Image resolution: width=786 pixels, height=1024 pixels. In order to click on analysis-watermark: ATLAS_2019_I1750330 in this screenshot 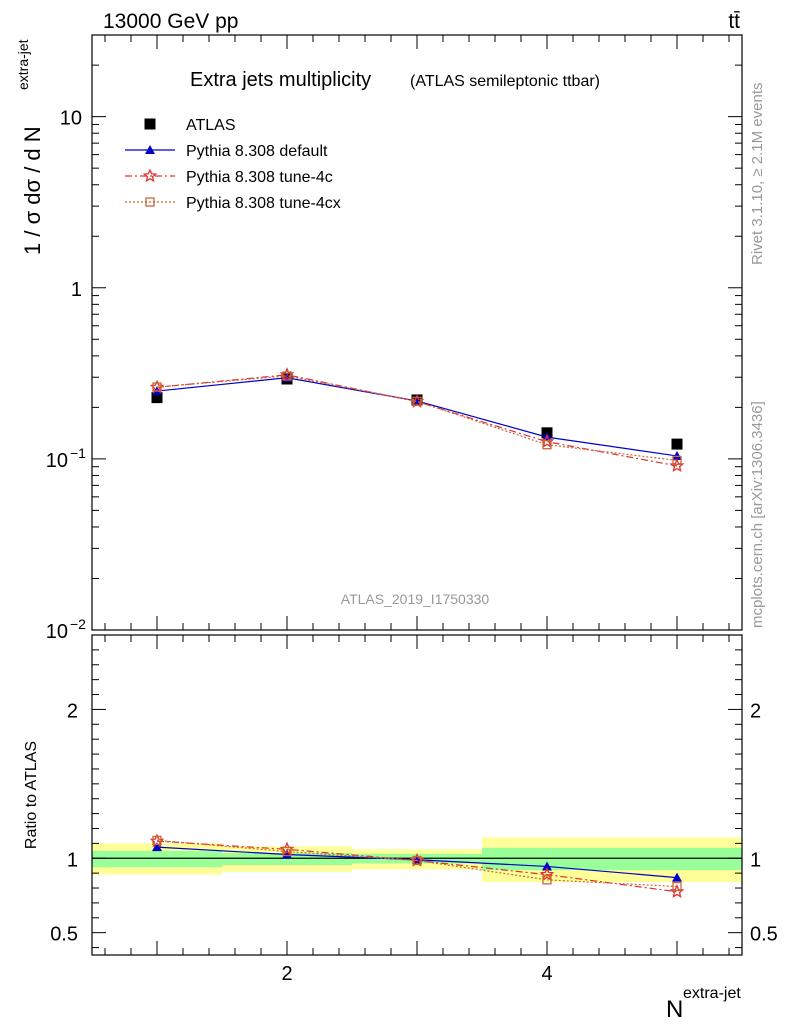, I will do `click(415, 599)`.